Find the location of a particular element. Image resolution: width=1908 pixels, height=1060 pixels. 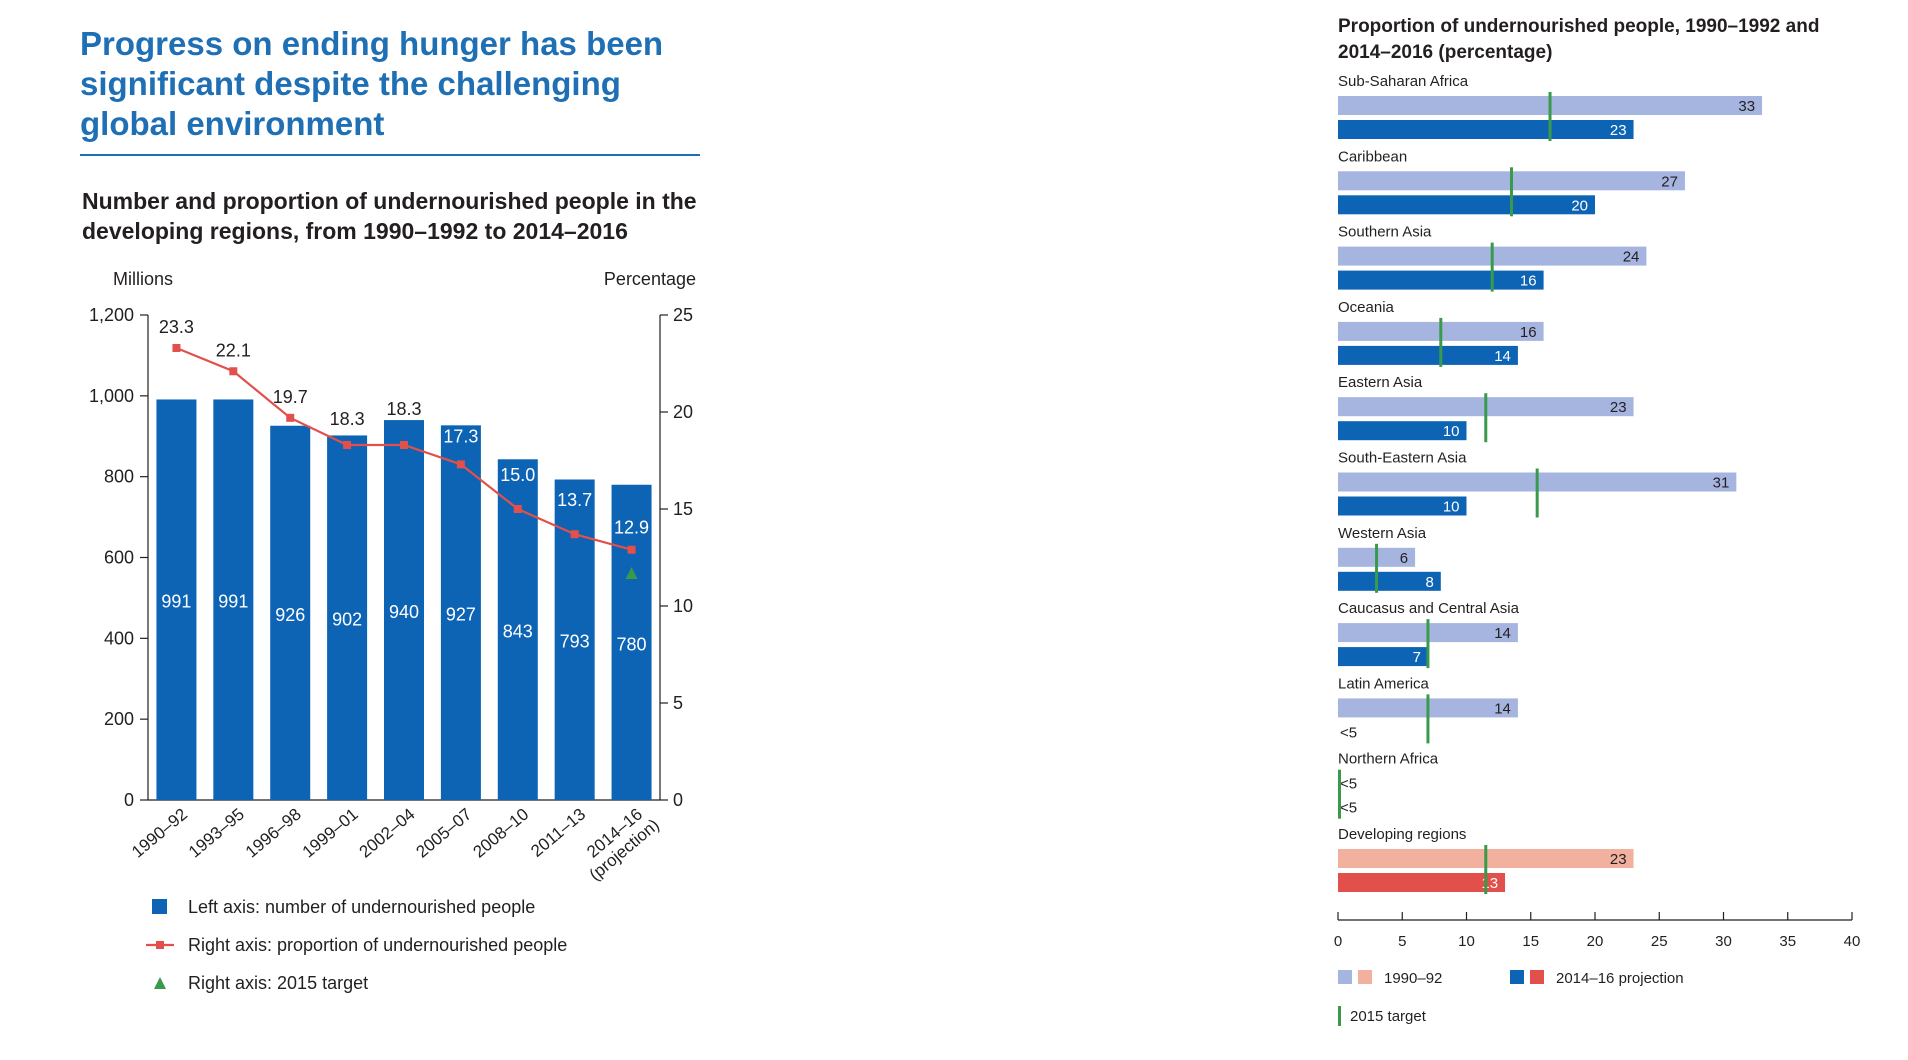

proportion-label: 22.1 is located at coordinates (233, 350).